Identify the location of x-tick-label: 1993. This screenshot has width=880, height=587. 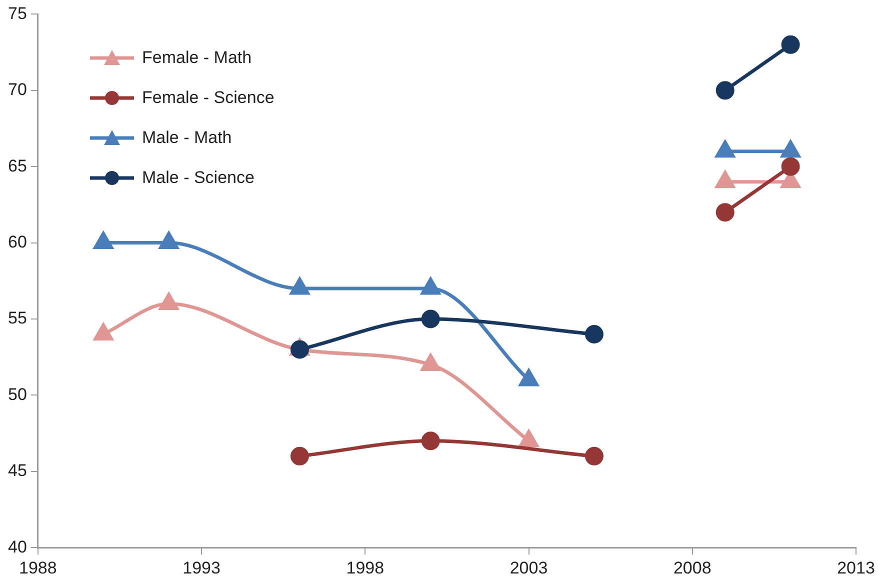
(201, 568).